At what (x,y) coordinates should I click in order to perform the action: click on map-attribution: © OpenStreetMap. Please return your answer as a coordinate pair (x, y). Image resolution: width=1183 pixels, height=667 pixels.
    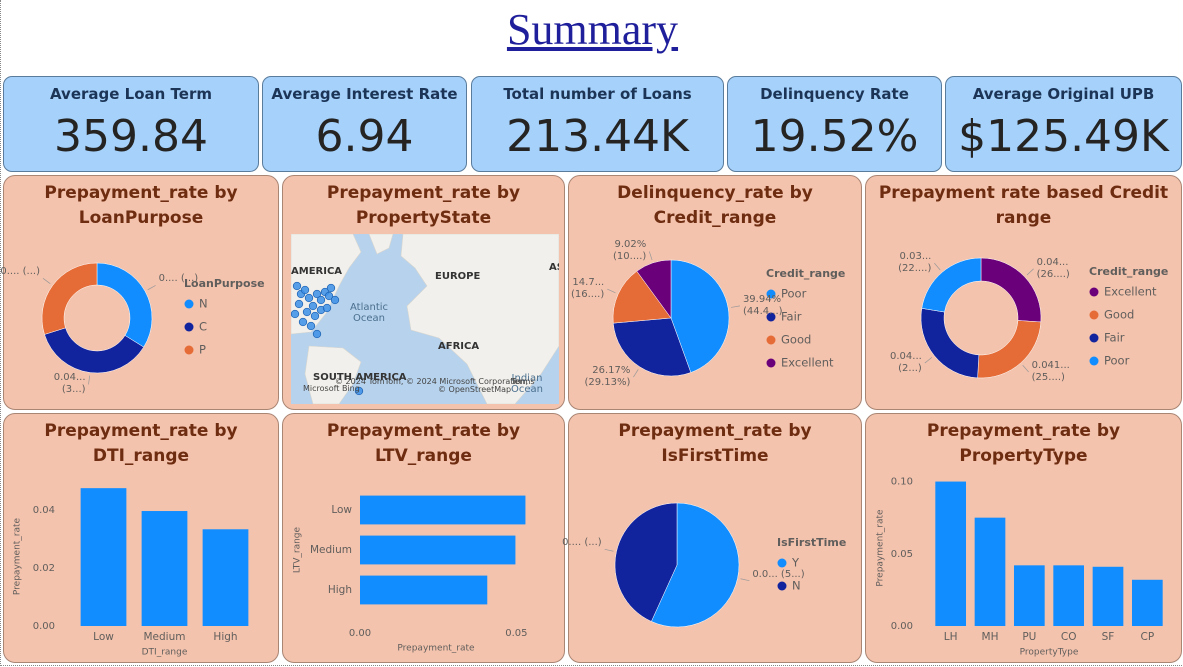
    Looking at the image, I should click on (475, 389).